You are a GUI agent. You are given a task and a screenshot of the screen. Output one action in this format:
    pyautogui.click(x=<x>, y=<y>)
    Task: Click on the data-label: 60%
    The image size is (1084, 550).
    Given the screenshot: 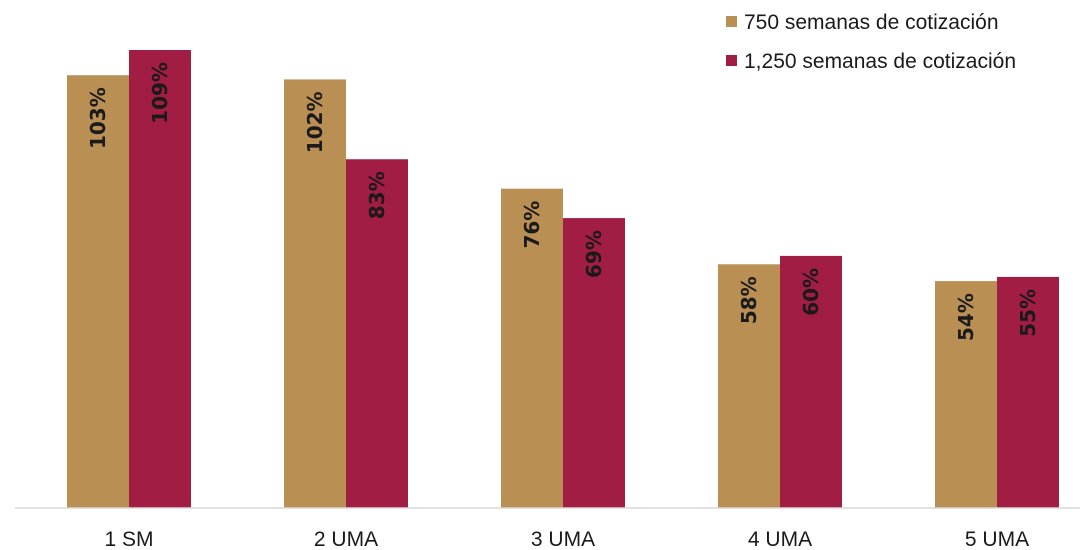 What is the action you would take?
    pyautogui.click(x=811, y=292)
    